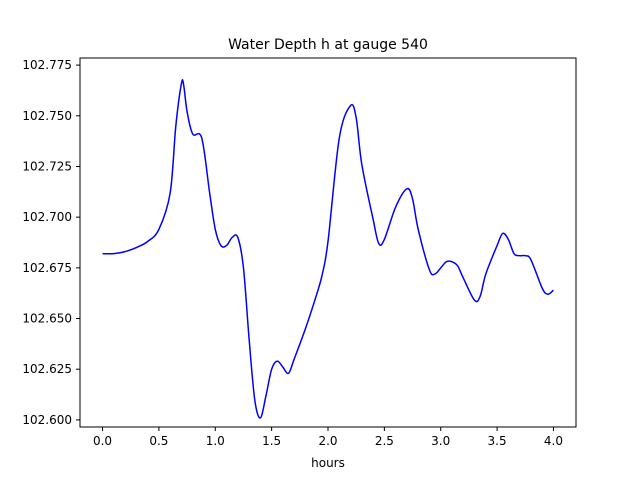 Image resolution: width=640 pixels, height=480 pixels. Describe the element at coordinates (47, 217) in the screenshot. I see `y-tick-label: 102.700` at that location.